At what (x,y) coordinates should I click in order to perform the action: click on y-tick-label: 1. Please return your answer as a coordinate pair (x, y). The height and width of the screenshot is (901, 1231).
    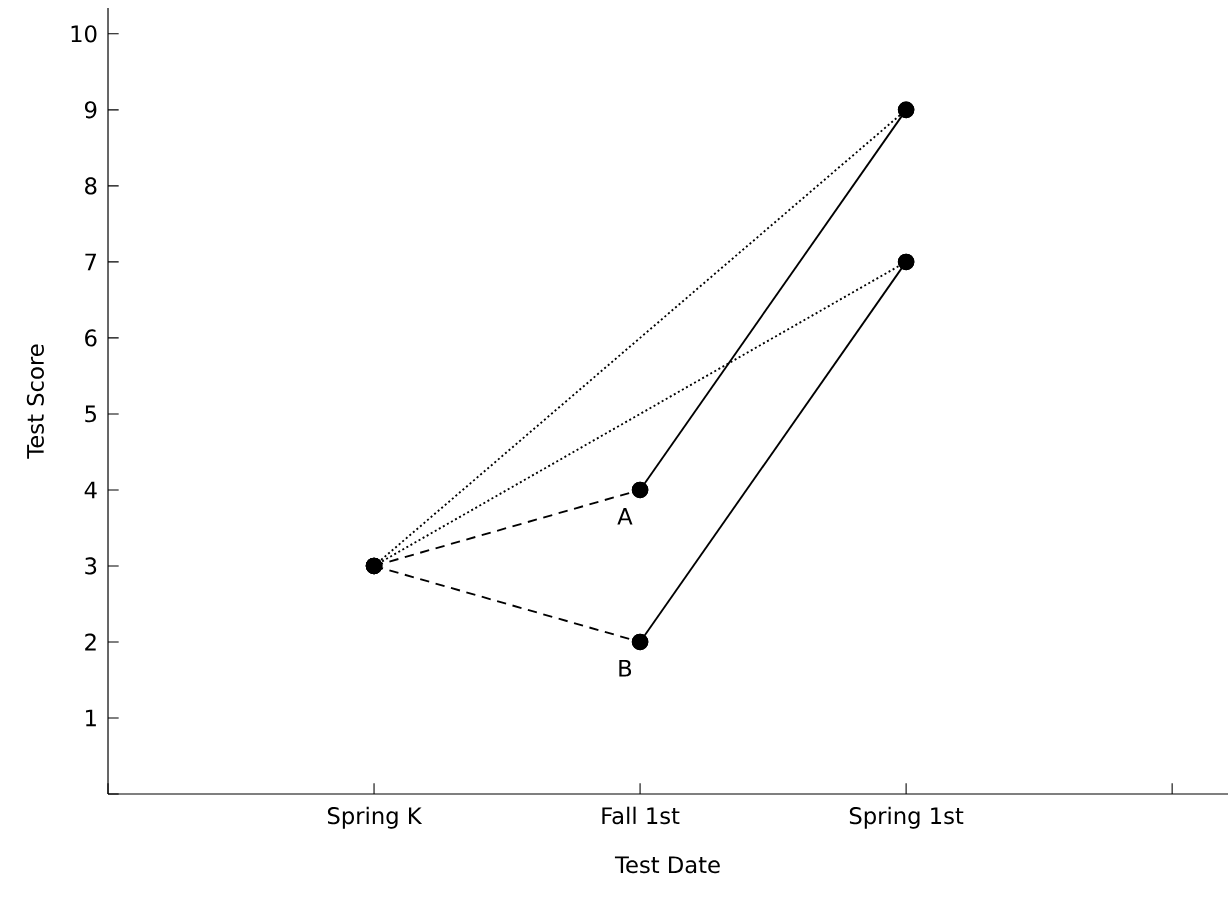
    Looking at the image, I should click on (91, 718).